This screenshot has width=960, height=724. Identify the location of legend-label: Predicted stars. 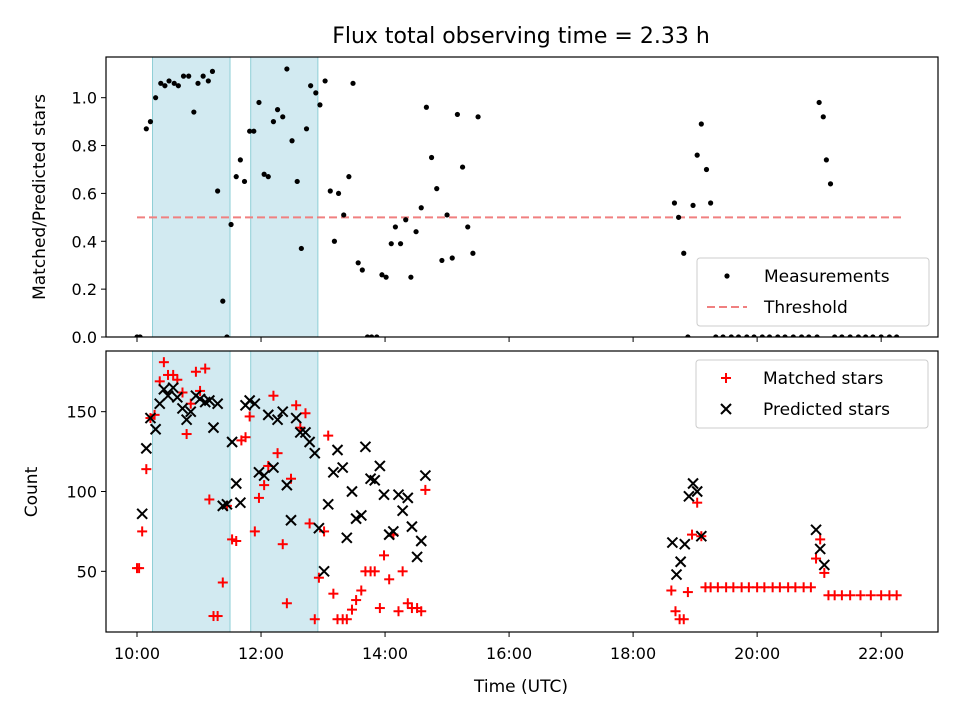
(826, 410).